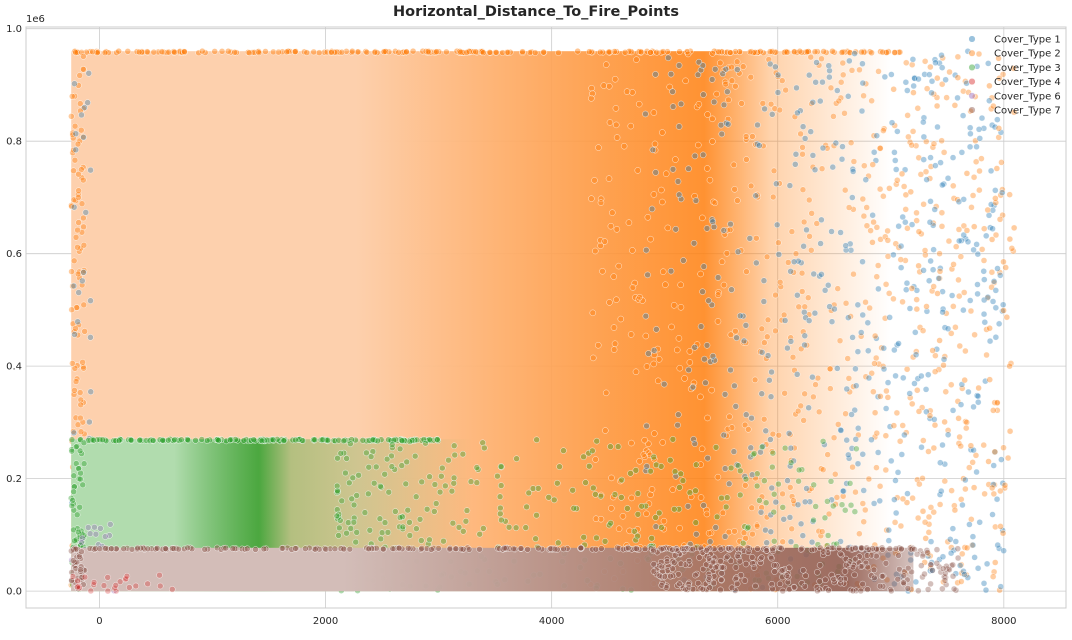 This screenshot has height=640, width=1072. What do you see at coordinates (35, 19) in the screenshot?
I see `y-offset-label: 1e6` at bounding box center [35, 19].